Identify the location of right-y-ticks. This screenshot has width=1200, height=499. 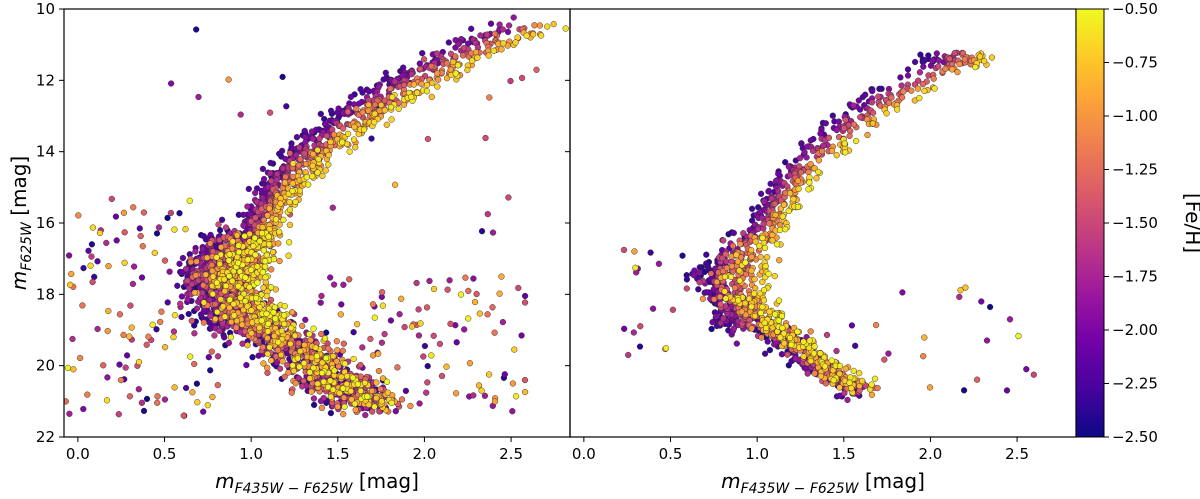
(567, 223).